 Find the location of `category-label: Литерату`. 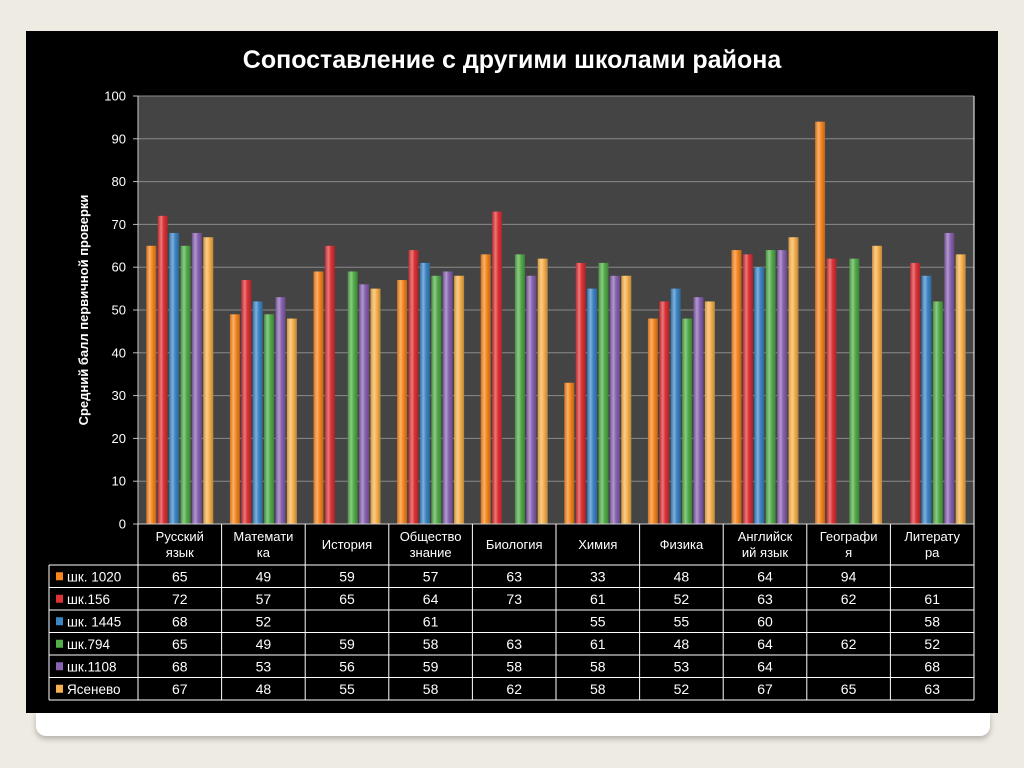

category-label: Литерату is located at coordinates (932, 536).